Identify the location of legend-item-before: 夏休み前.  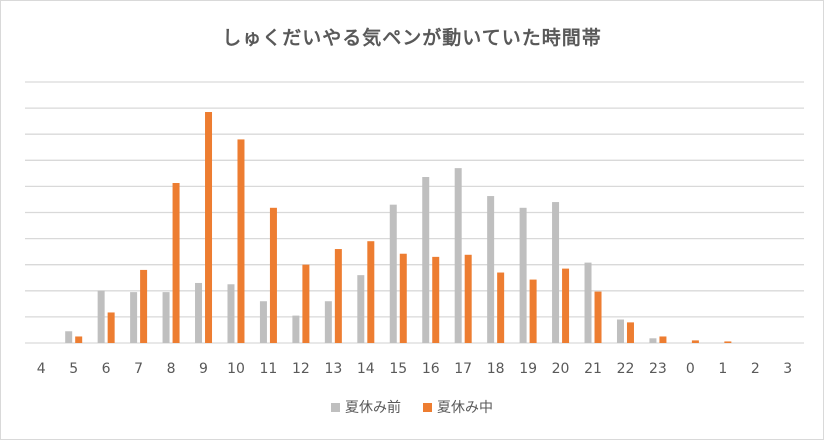
(366, 407).